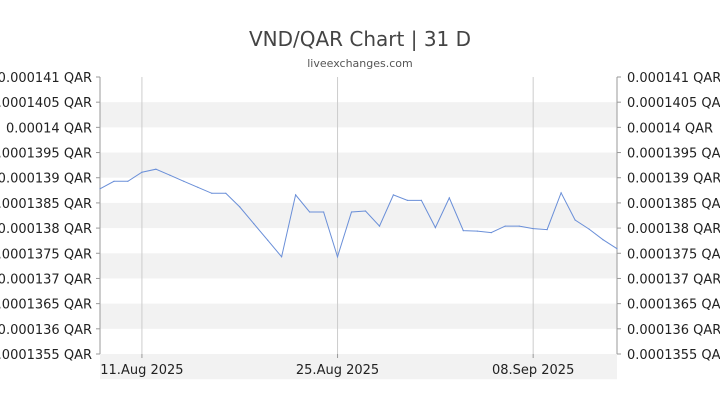  Describe the element at coordinates (359, 63) in the screenshot. I see `chart-subtitle: liveexchanges.com` at that location.